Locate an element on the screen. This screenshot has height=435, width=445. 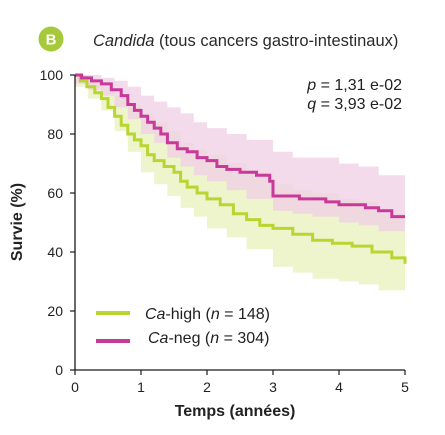
panel-letter: B is located at coordinates (51, 40).